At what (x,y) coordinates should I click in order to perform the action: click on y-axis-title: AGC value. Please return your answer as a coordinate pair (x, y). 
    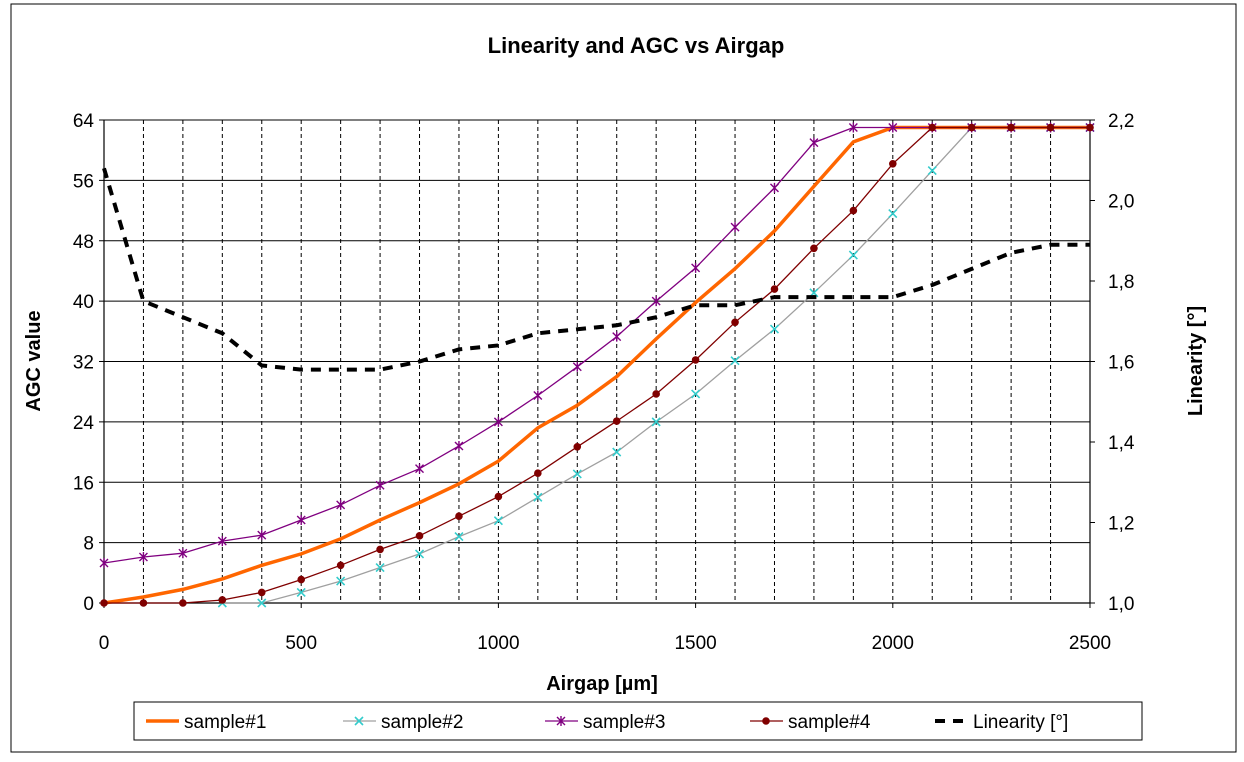
    Looking at the image, I should click on (34, 360).